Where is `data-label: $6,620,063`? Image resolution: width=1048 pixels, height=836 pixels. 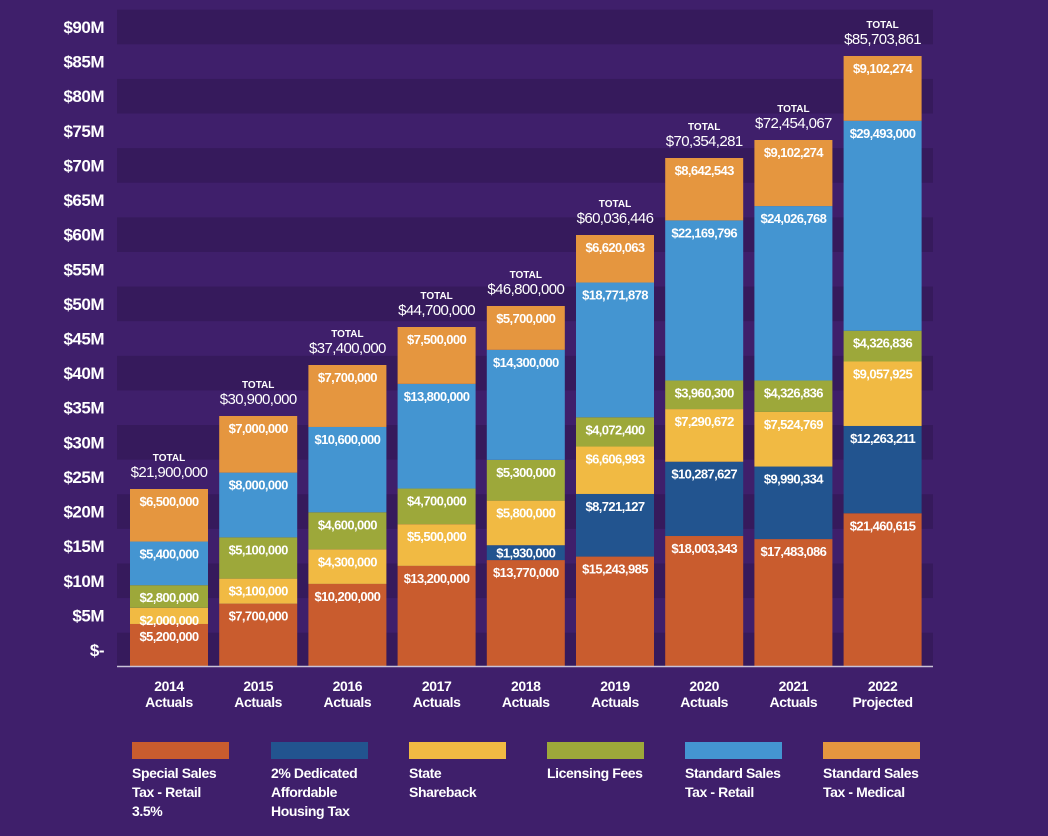
data-label: $6,620,063 is located at coordinates (614, 247).